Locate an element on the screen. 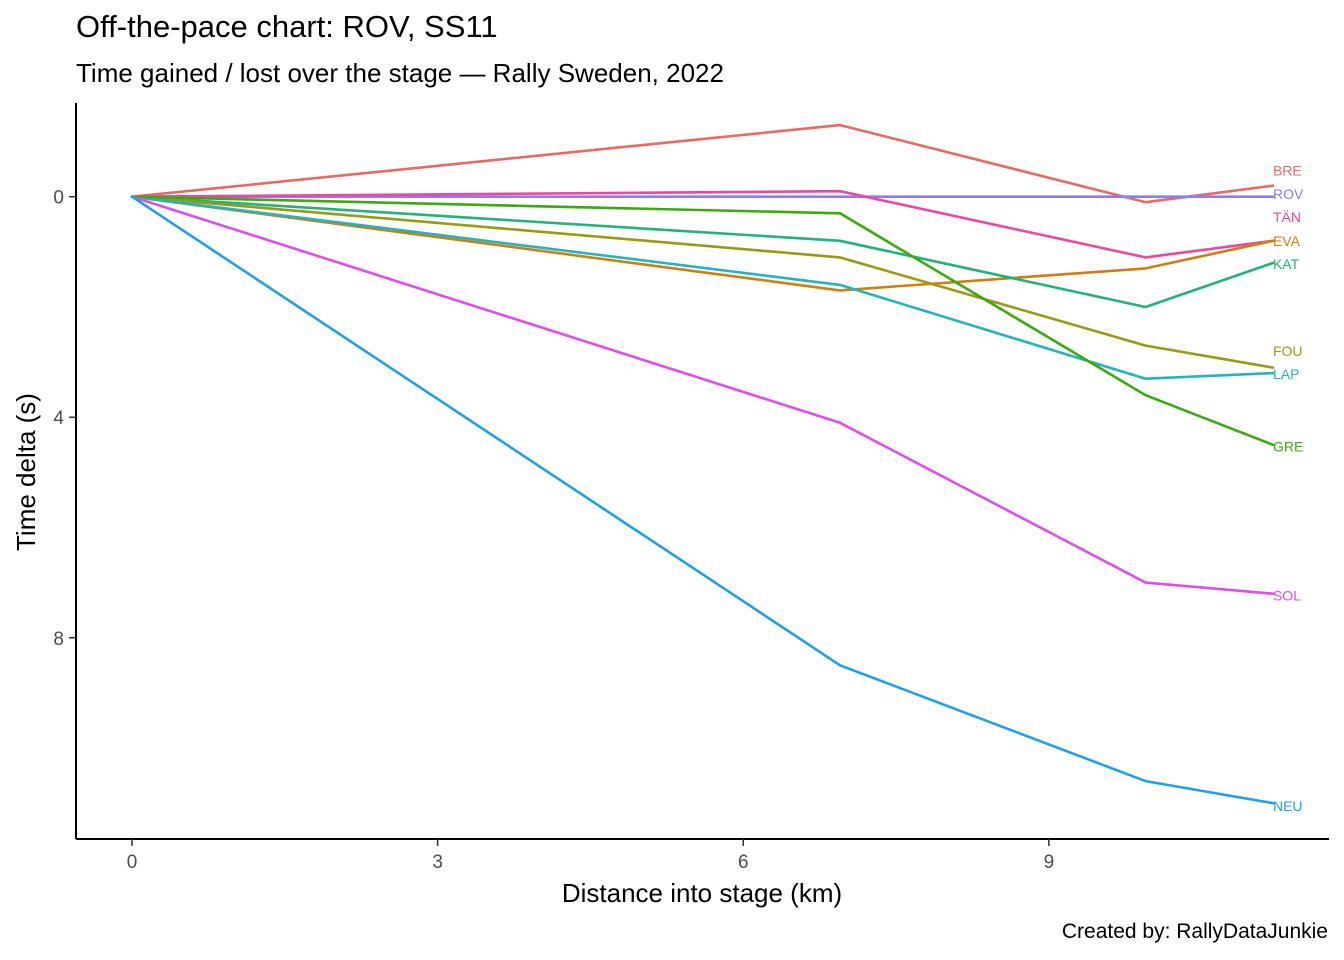 Image resolution: width=1344 pixels, height=960 pixels. x-axis-title: Distance into stage (km) is located at coordinates (702, 893).